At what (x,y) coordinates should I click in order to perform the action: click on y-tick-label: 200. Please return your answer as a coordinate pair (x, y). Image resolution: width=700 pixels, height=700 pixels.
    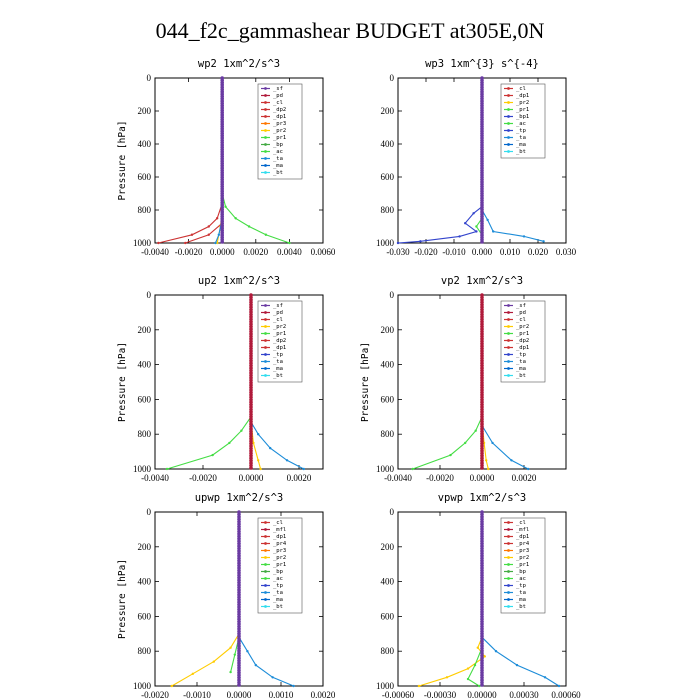
    Looking at the image, I should click on (388, 547).